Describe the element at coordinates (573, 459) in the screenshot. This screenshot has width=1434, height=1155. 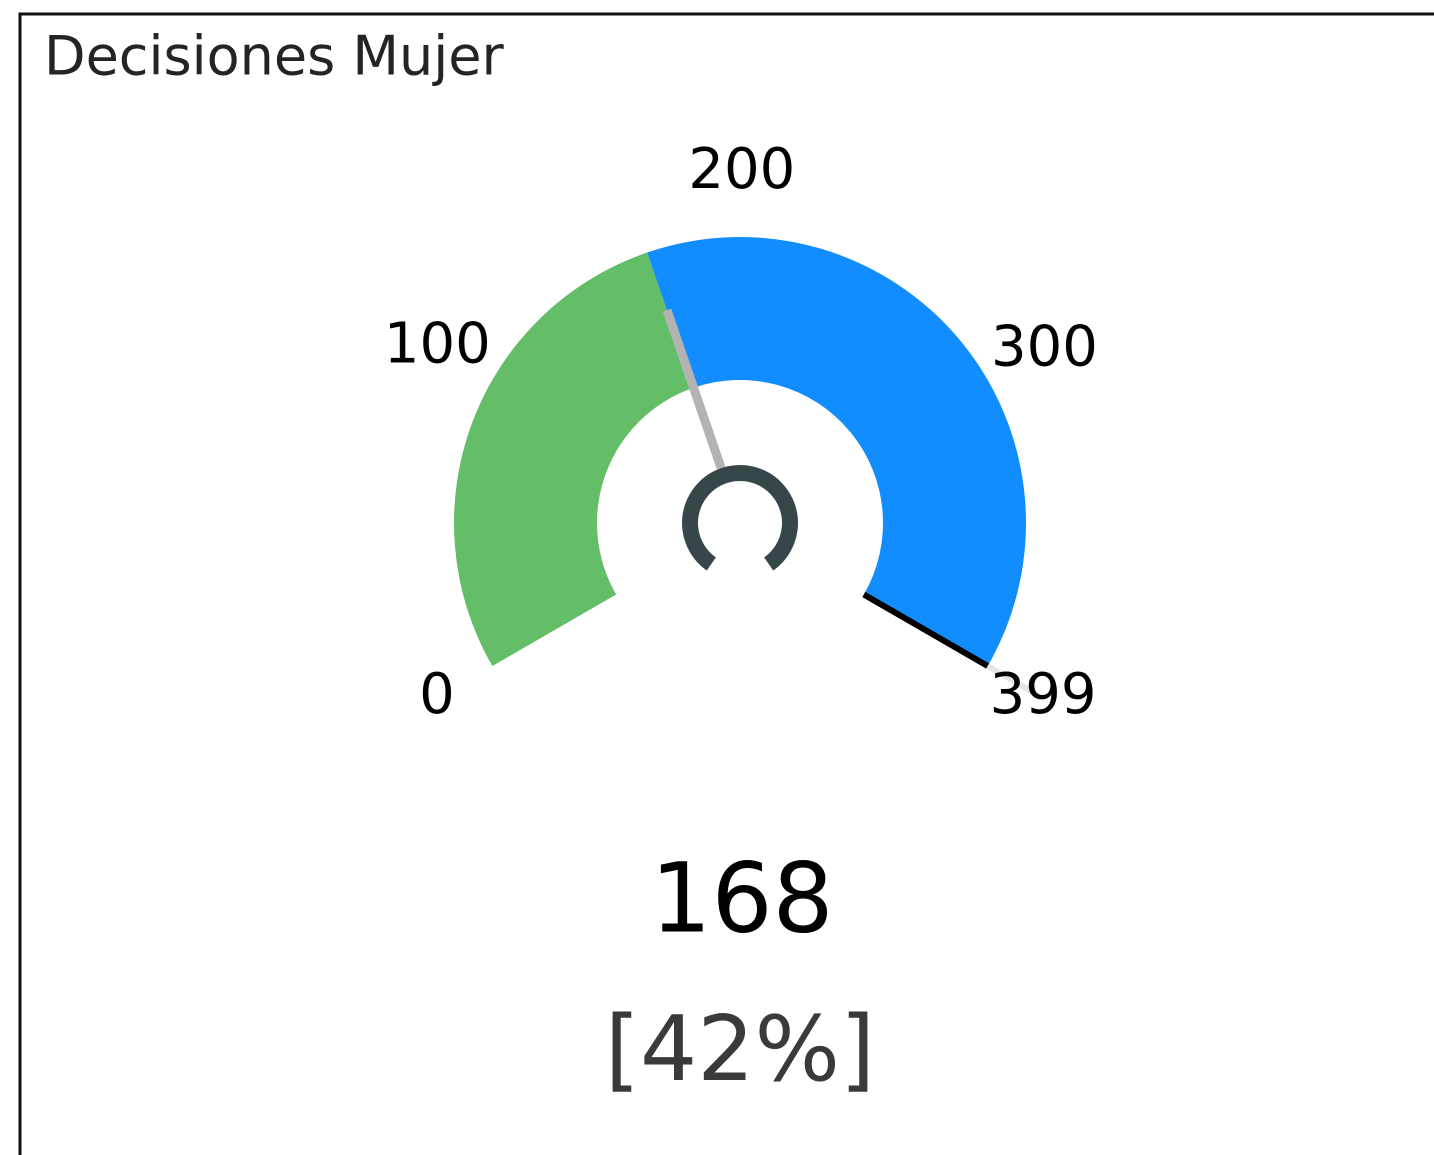
I see `gauge-fill` at that location.